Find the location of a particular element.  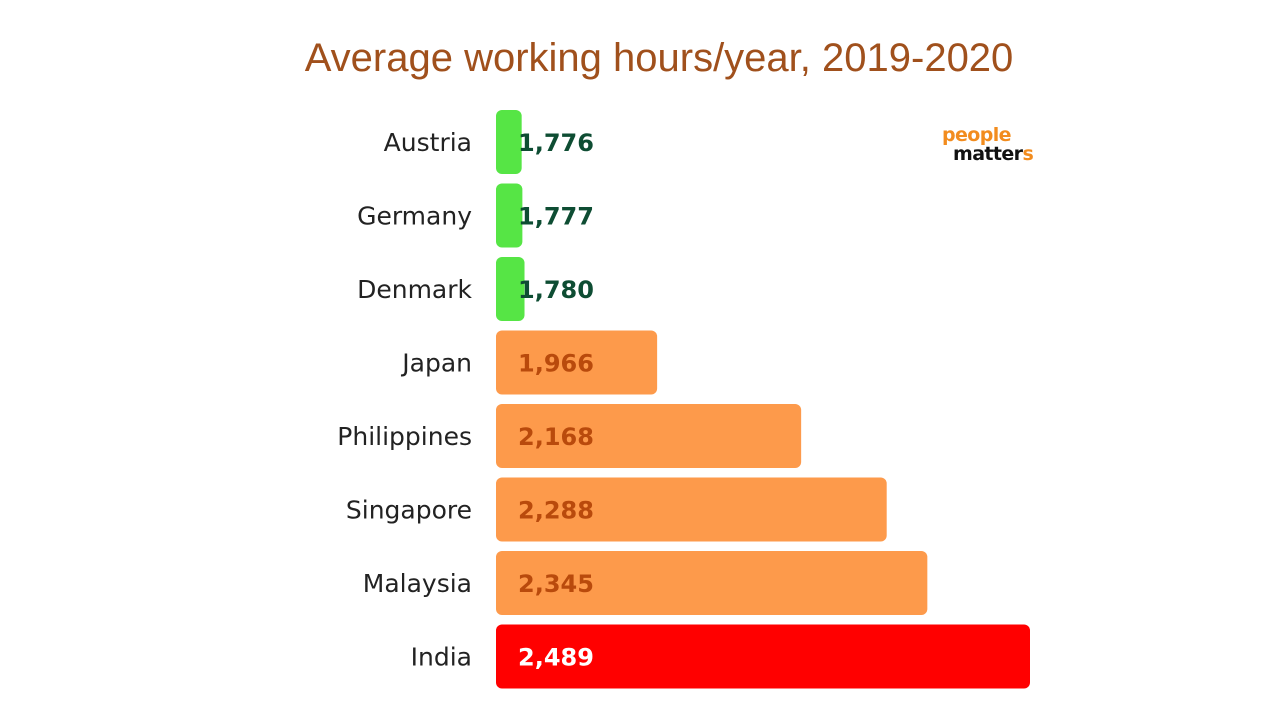

logo-line-2: matters is located at coordinates (993, 154).